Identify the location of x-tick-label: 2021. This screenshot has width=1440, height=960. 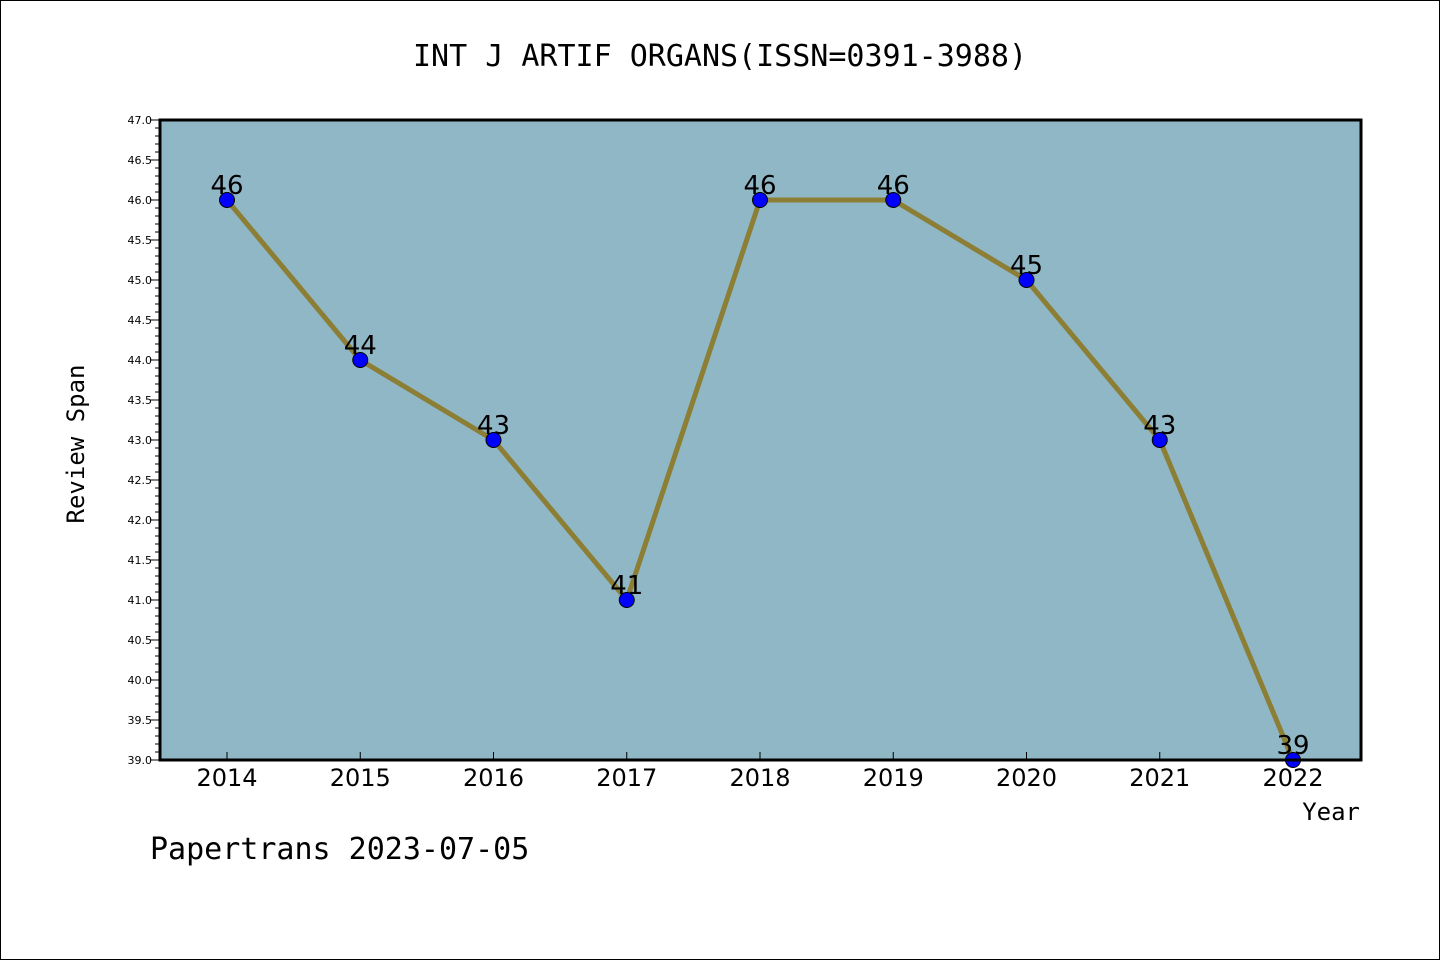
(1159, 778).